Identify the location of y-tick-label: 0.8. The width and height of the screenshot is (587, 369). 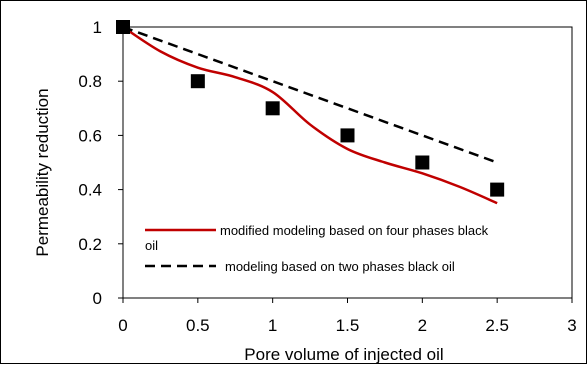
(90, 81).